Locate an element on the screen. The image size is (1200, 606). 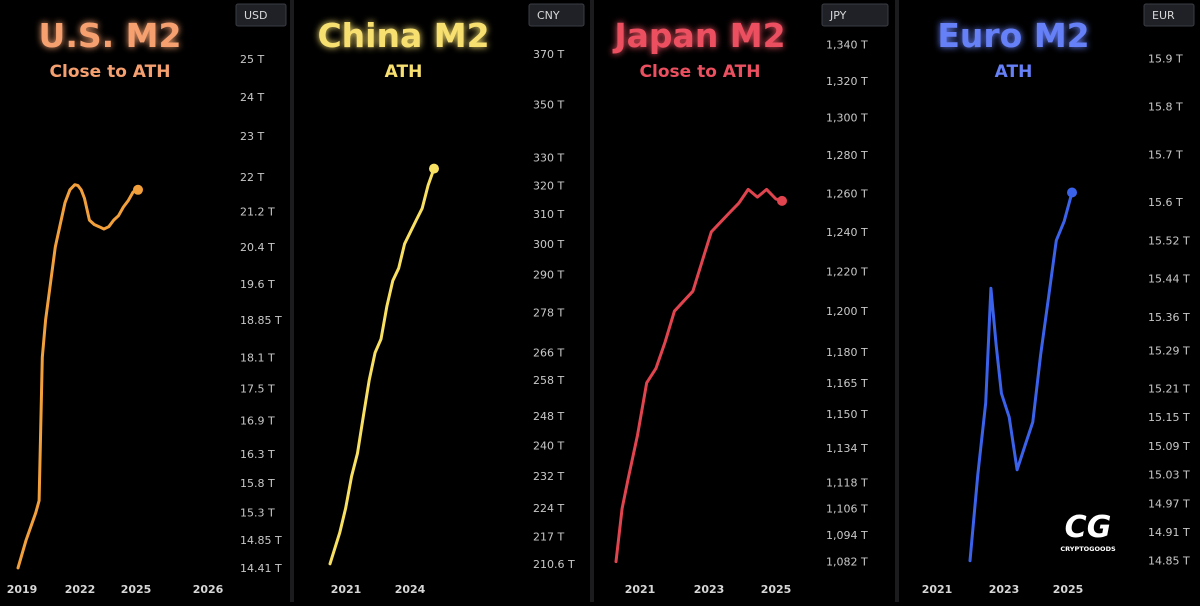
y-tick-label: 1,280 T is located at coordinates (847, 155).